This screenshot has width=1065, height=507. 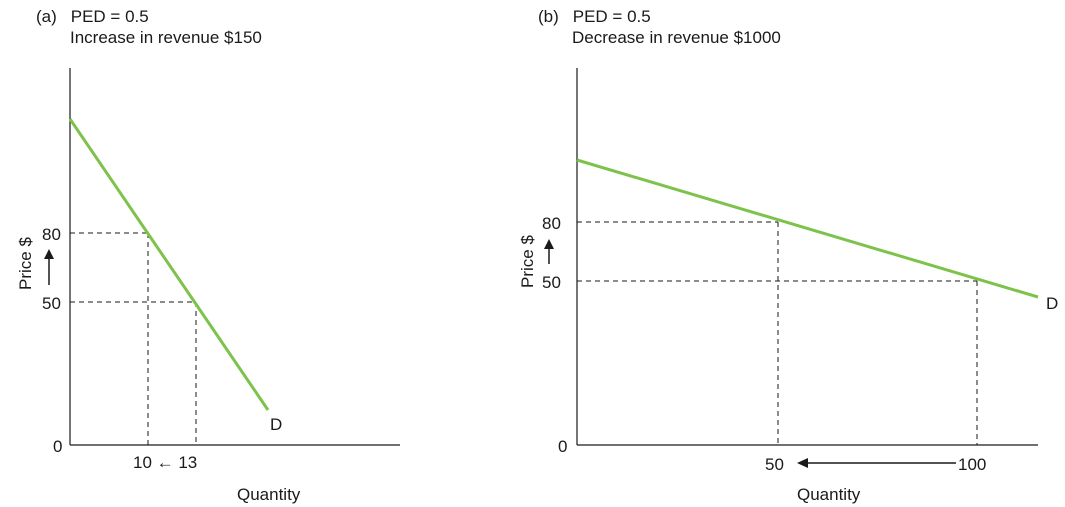 I want to click on origin-label-a: 0, so click(x=57, y=446).